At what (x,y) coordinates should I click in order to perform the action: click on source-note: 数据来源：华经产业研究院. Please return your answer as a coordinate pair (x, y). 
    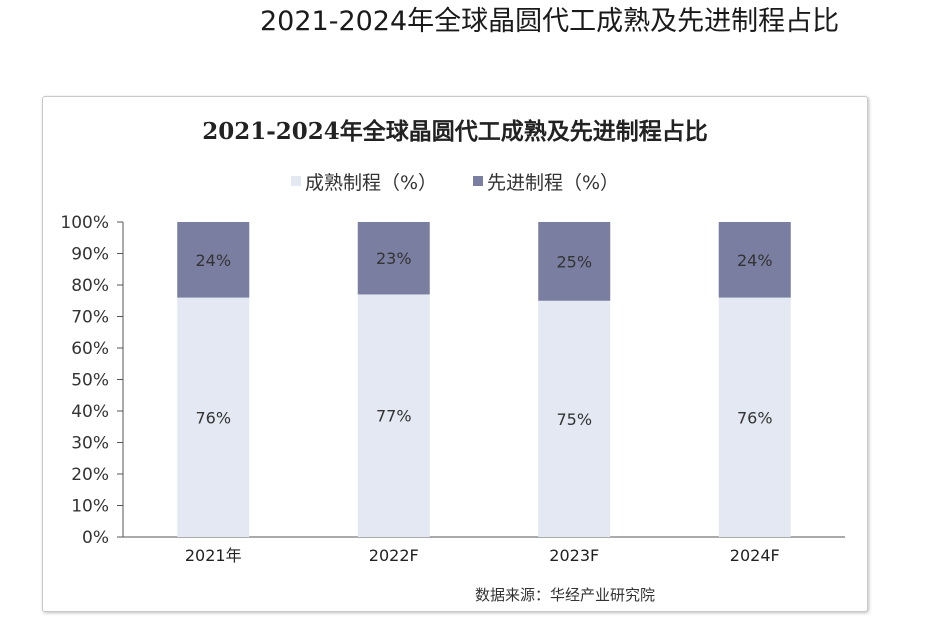
    Looking at the image, I should click on (565, 595).